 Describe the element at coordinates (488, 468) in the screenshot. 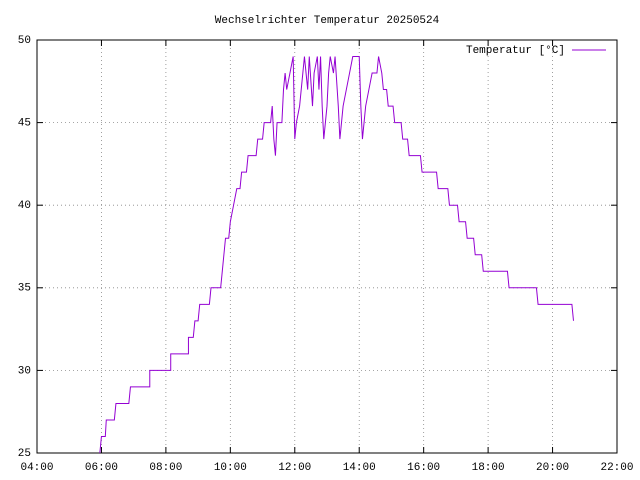

I see `x-tick-label: 18:00` at that location.